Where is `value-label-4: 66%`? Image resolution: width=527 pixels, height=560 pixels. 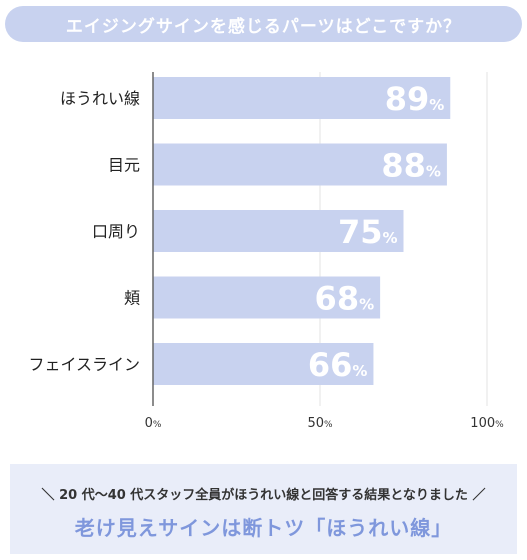 value-label-4: 66% is located at coordinates (338, 365).